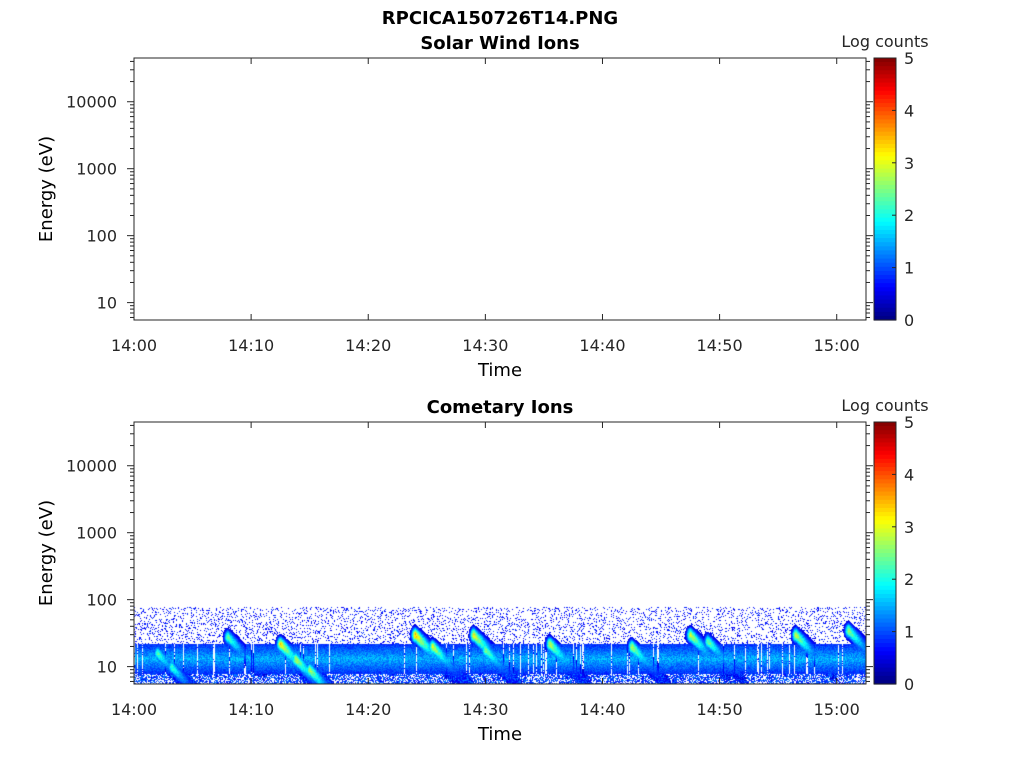 This screenshot has height=768, width=1024. Describe the element at coordinates (837, 709) in the screenshot. I see `x-tick-label: 15:00` at that location.